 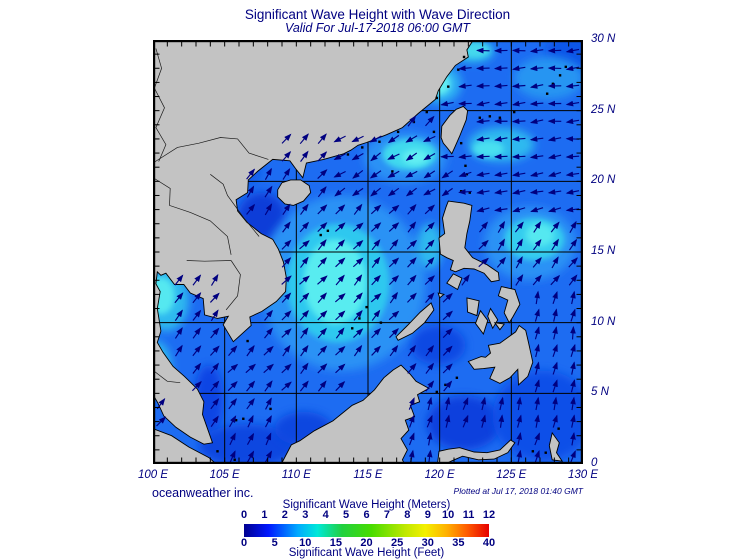 I want to click on land-hainan, so click(x=294, y=192).